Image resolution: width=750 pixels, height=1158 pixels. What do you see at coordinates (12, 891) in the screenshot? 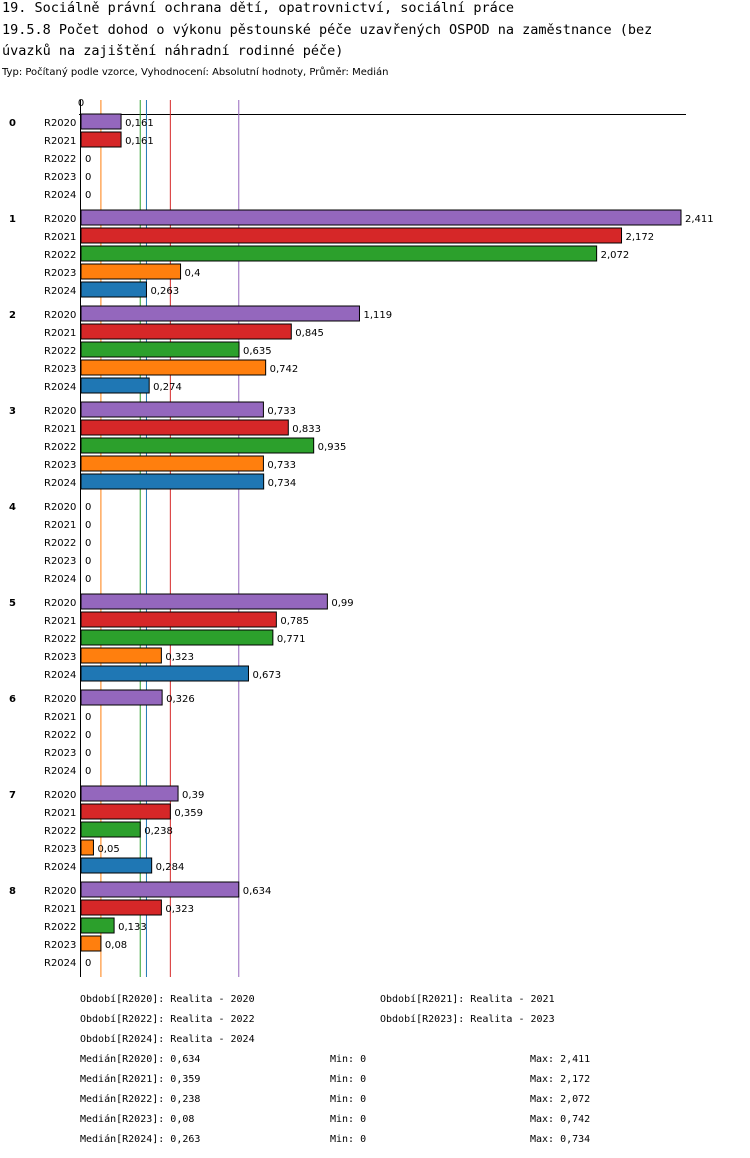
I see `group-label-8: 8` at bounding box center [12, 891].